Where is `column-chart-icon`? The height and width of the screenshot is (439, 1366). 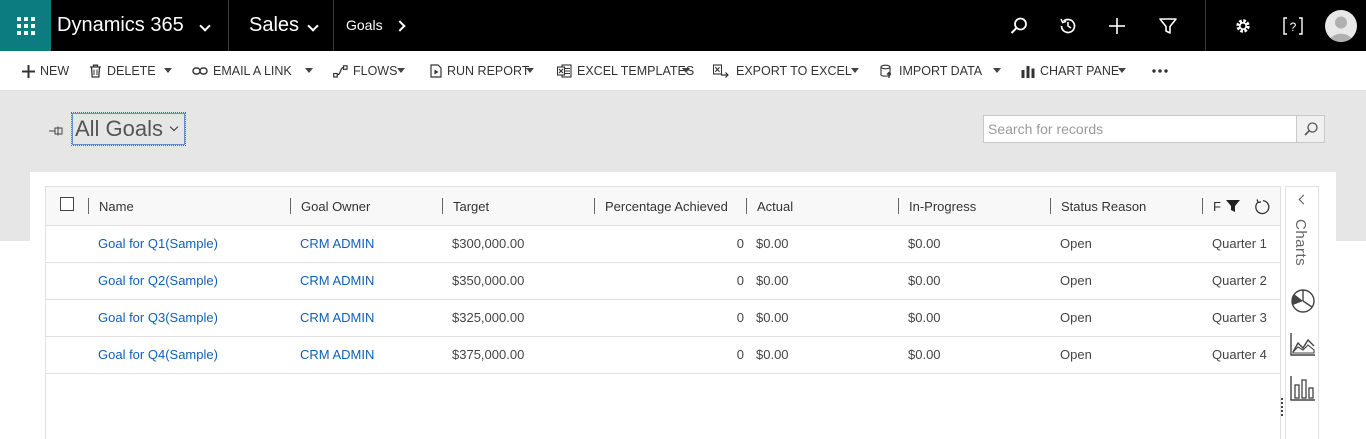 column-chart-icon is located at coordinates (1303, 388).